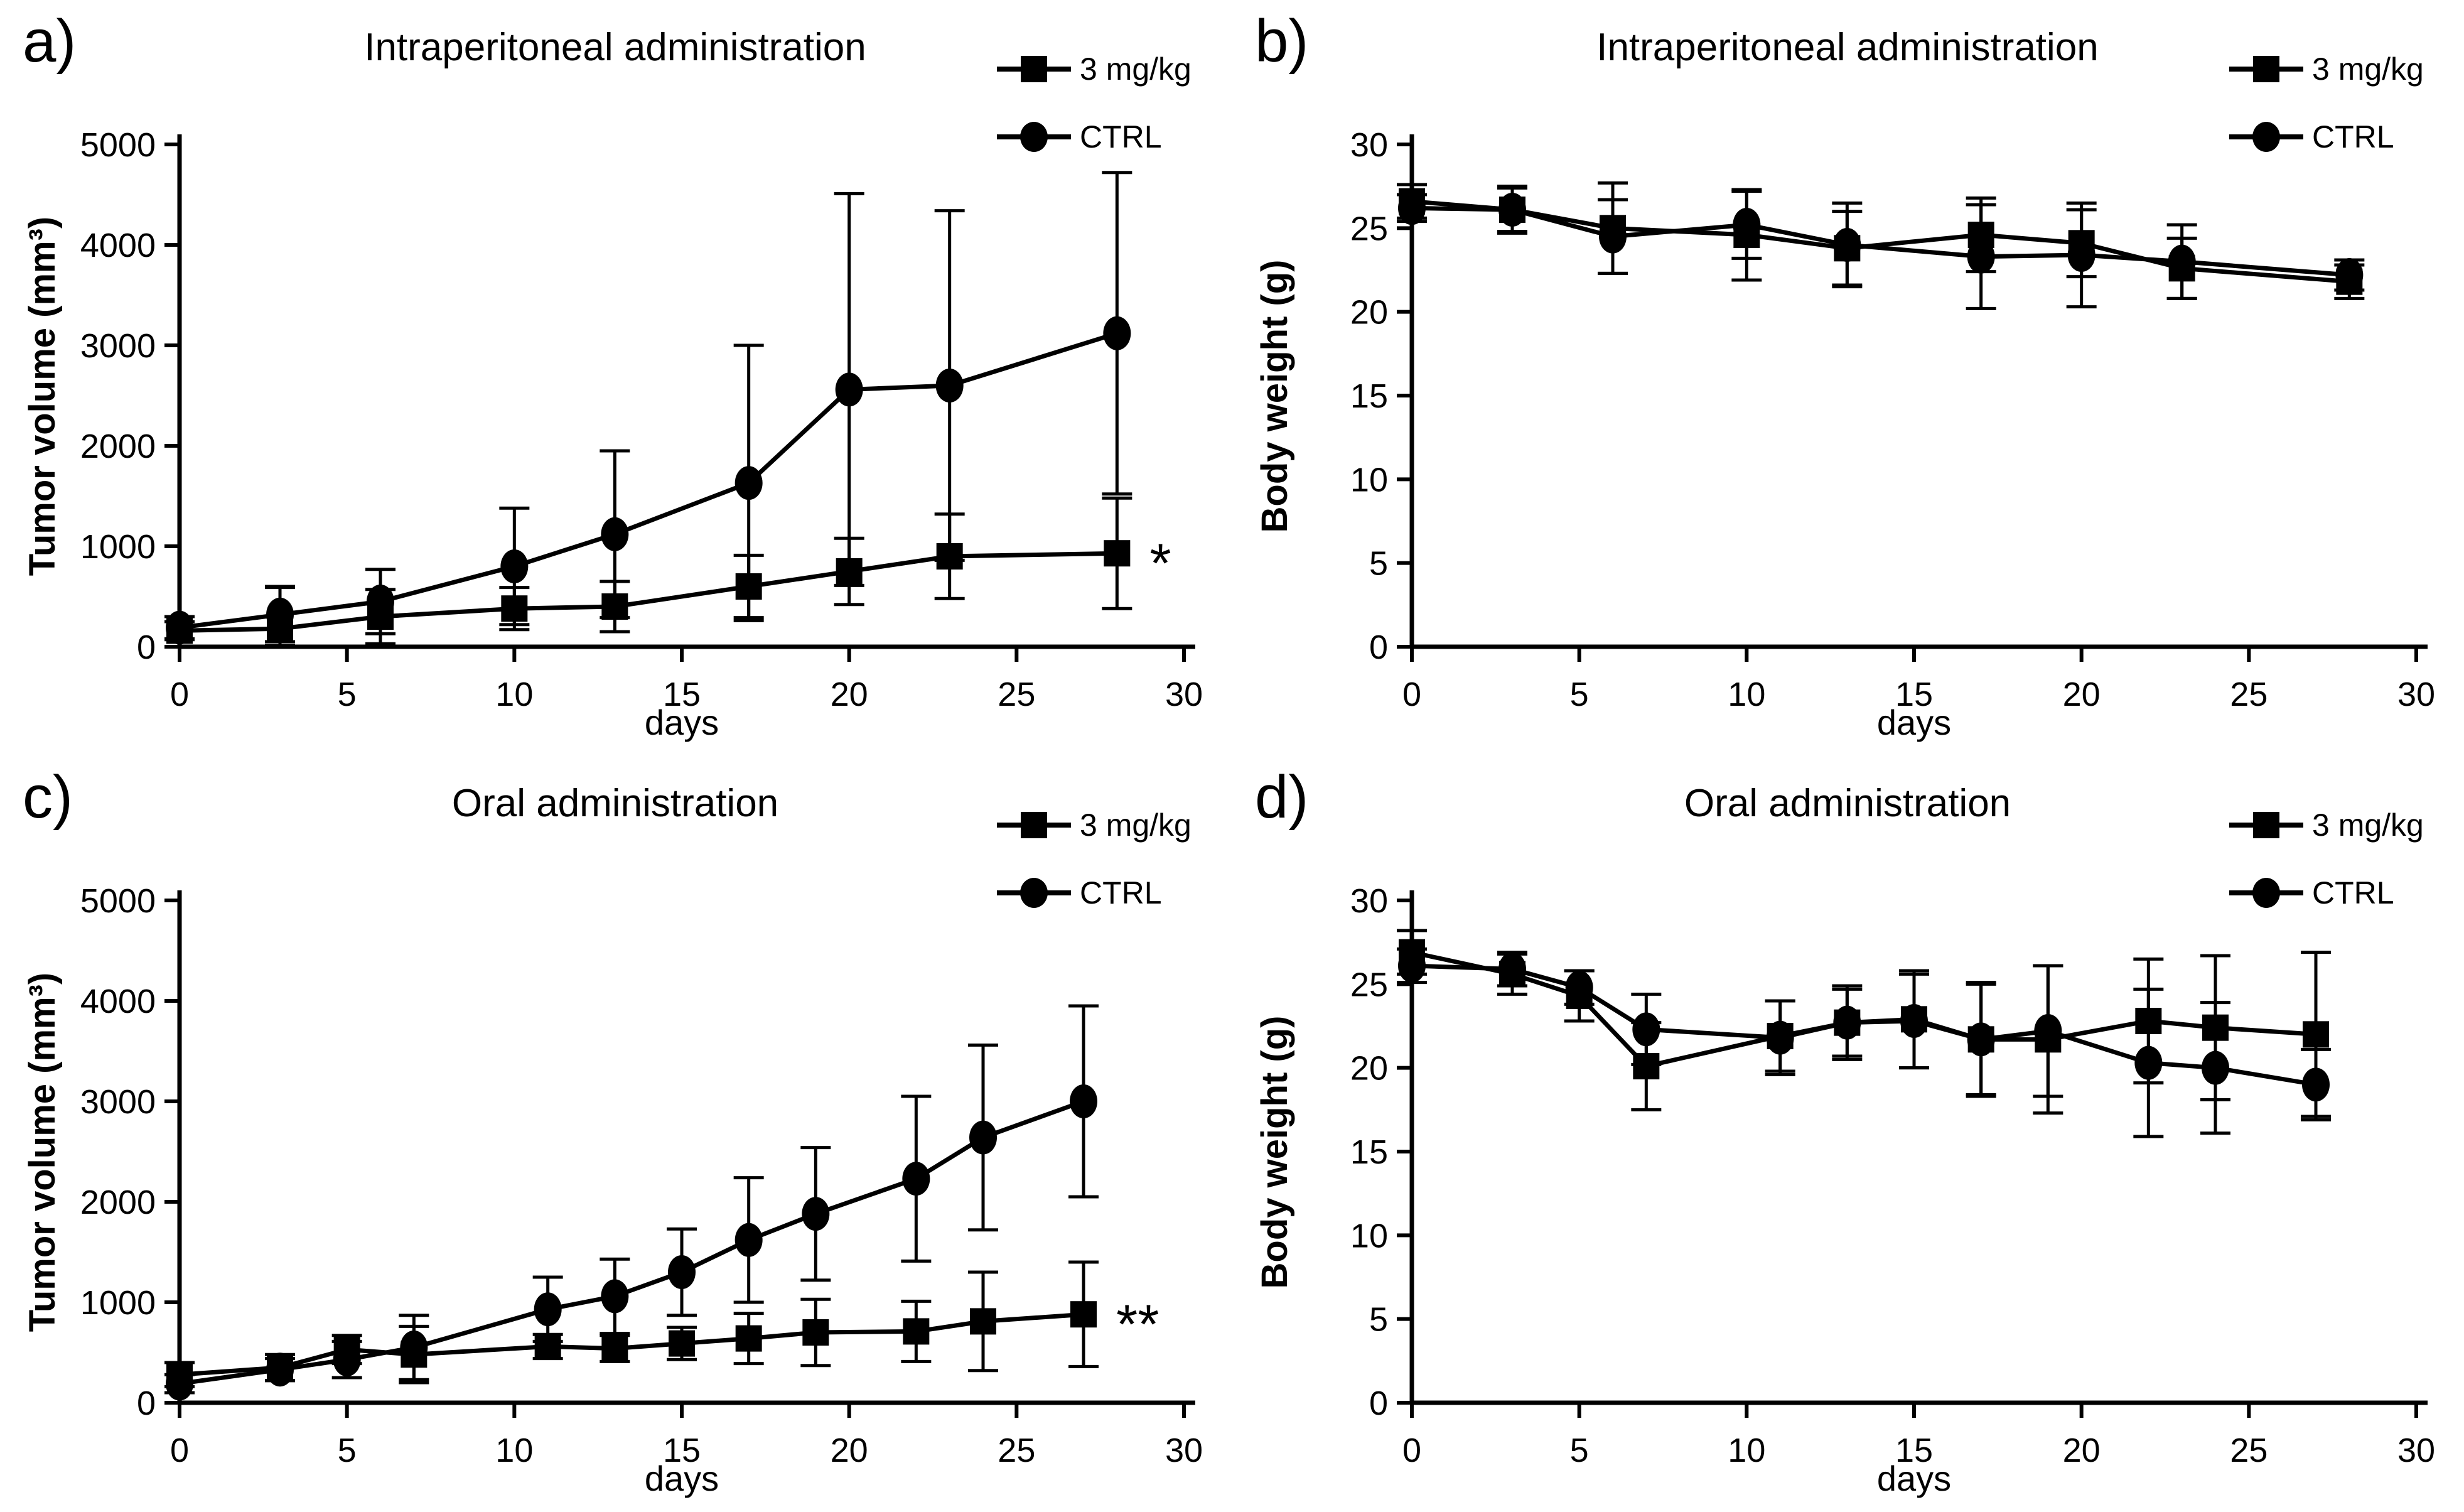  What do you see at coordinates (118, 1001) in the screenshot?
I see `svg-text: 4000` at bounding box center [118, 1001].